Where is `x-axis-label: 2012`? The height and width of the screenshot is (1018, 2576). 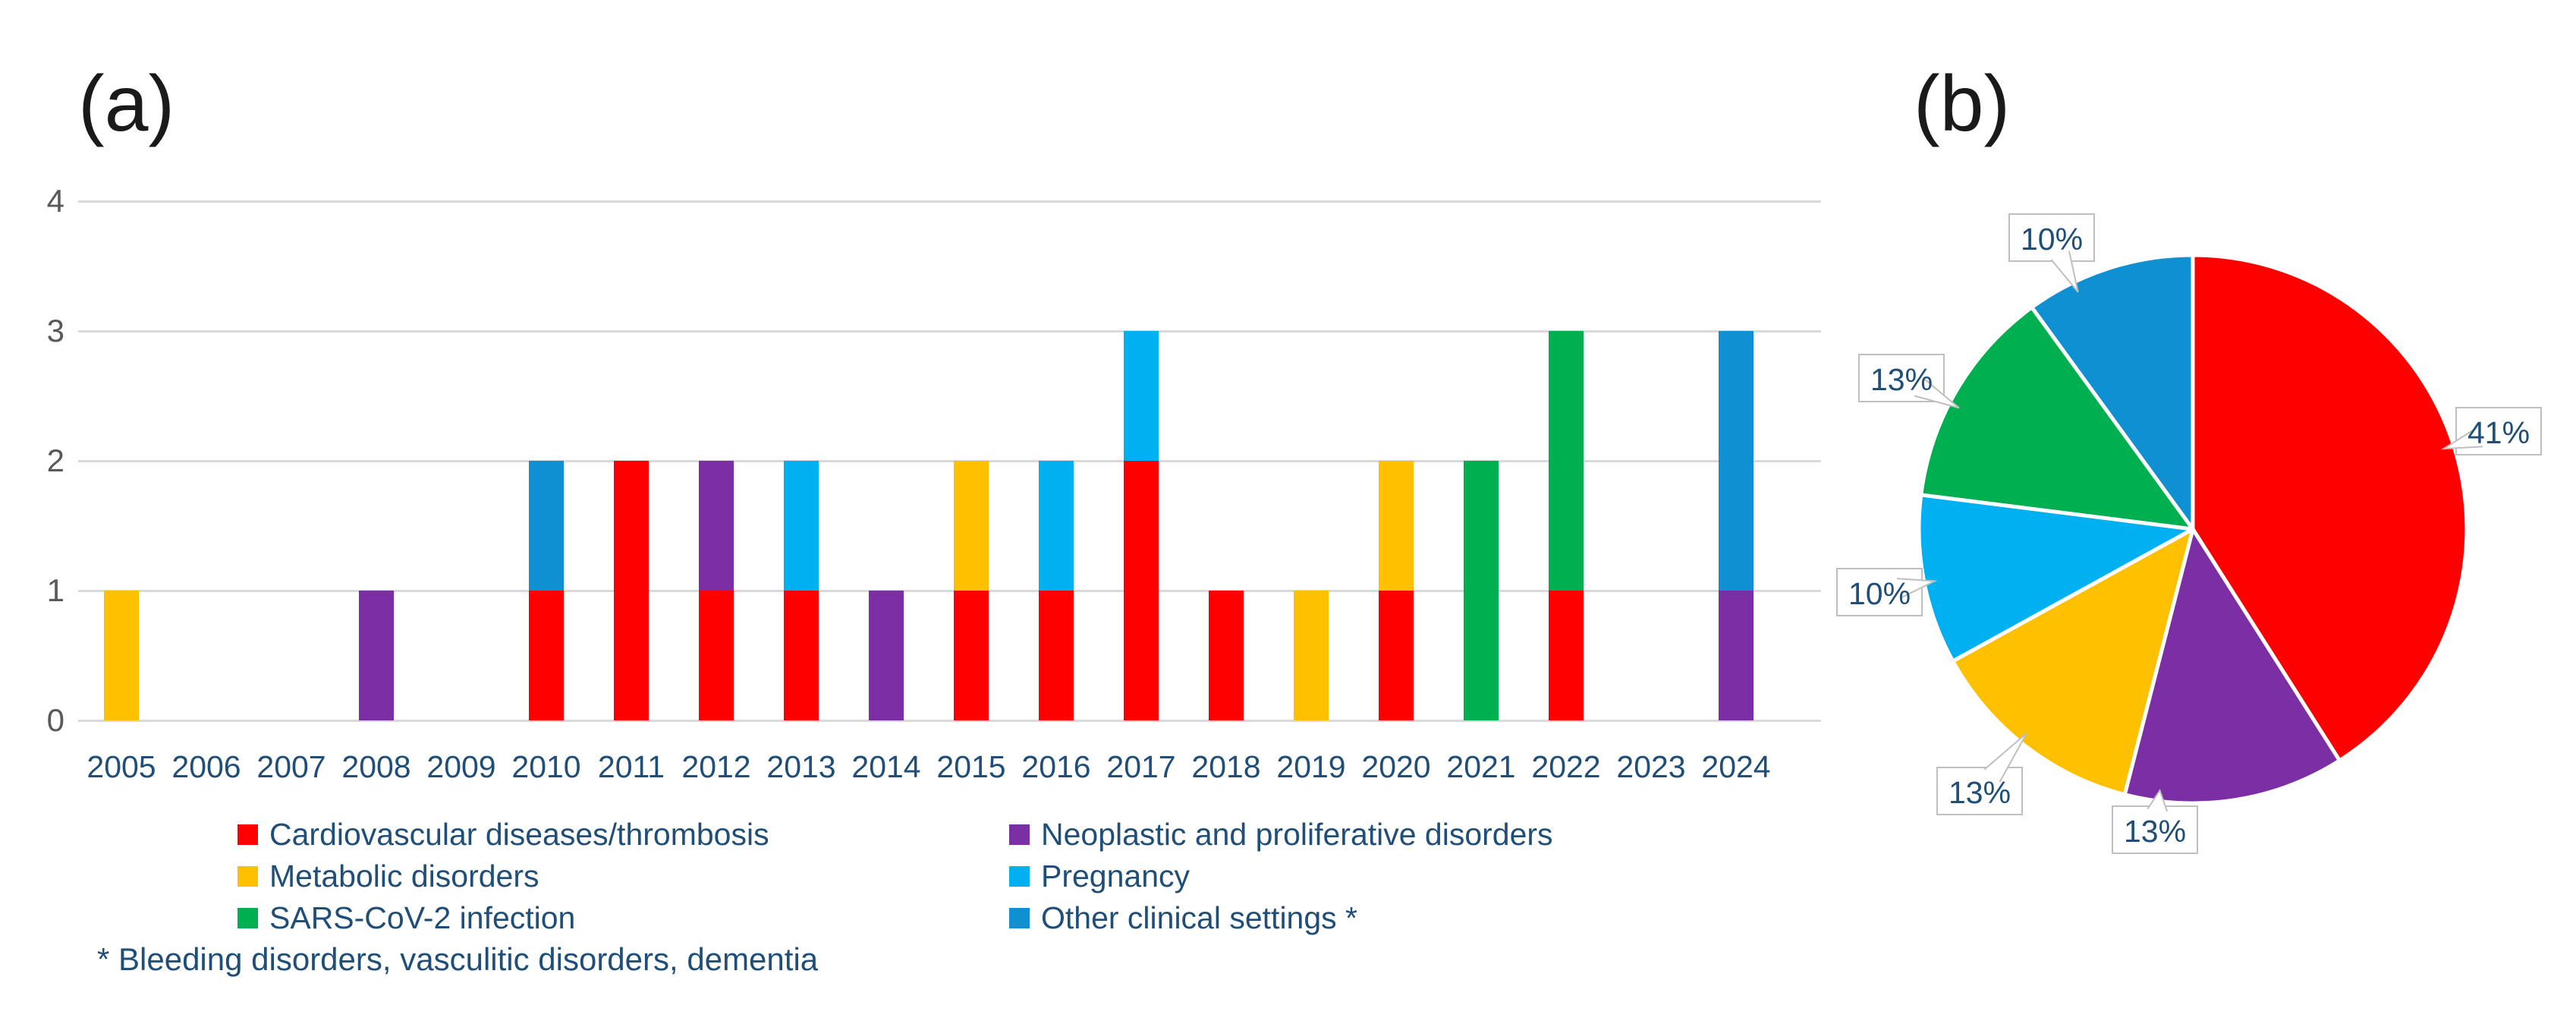
x-axis-label: 2012 is located at coordinates (716, 766).